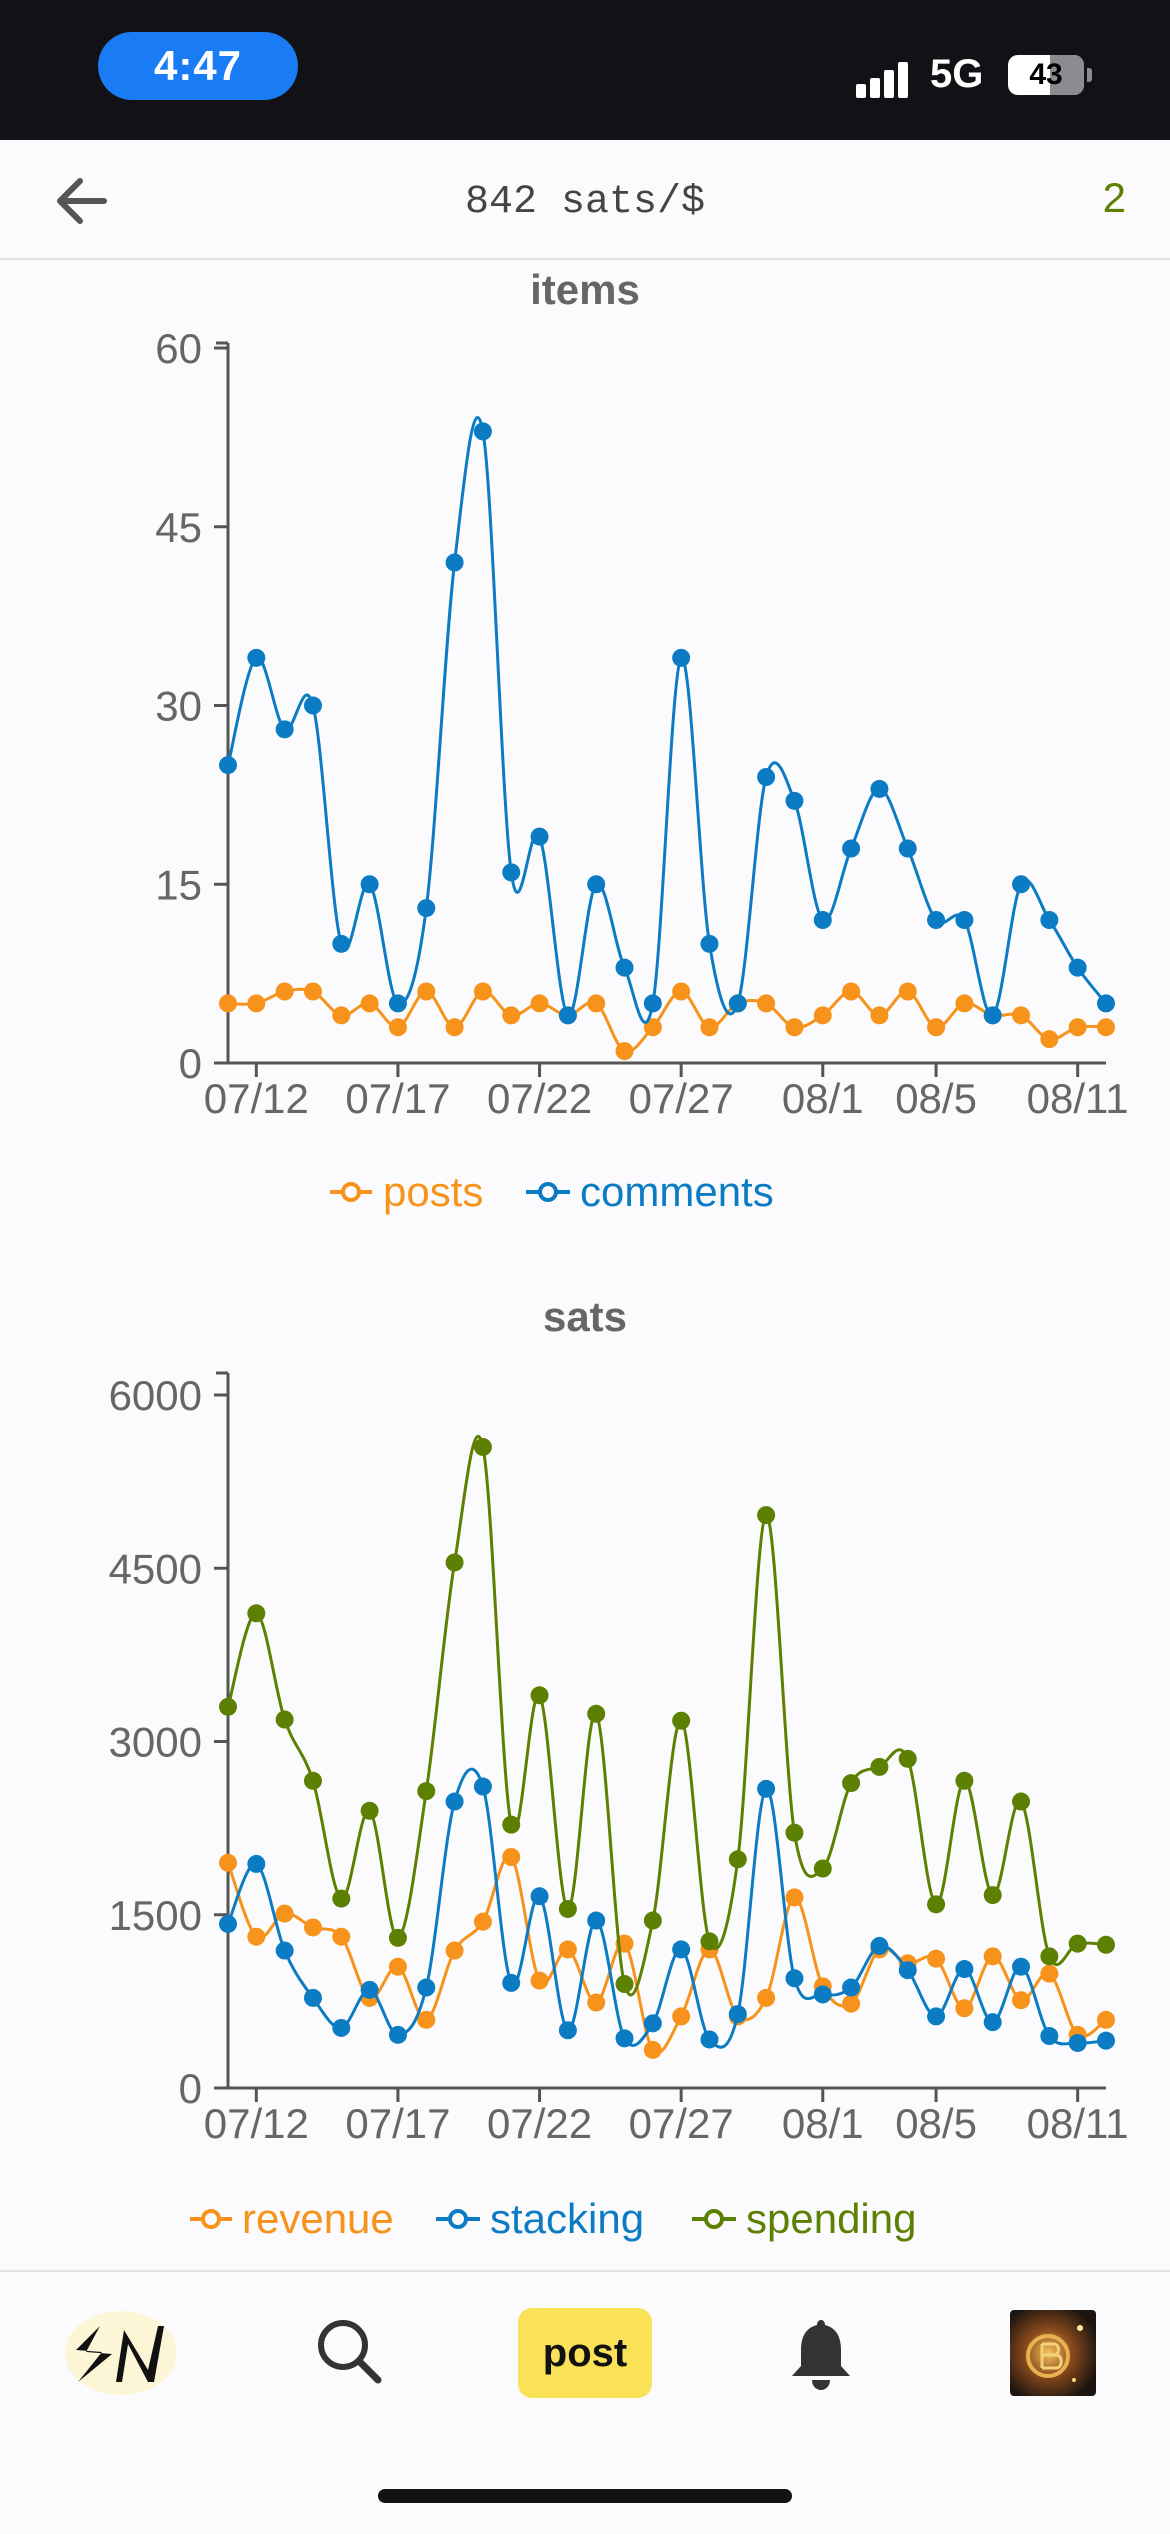  I want to click on y-tick-label: 30, so click(178, 706).